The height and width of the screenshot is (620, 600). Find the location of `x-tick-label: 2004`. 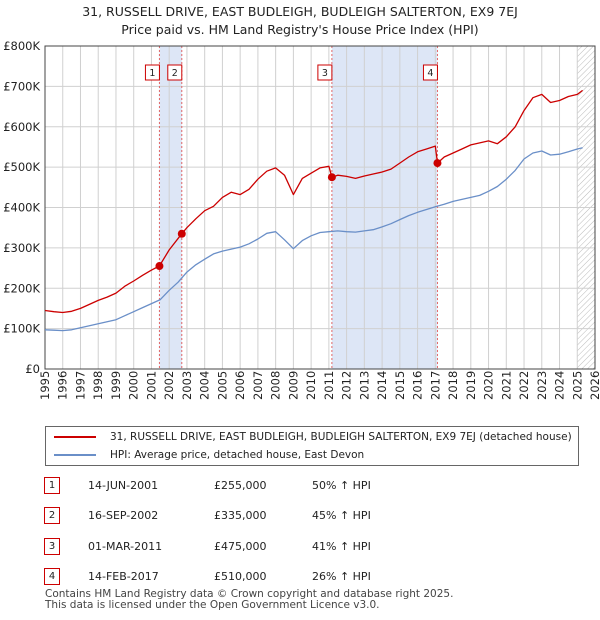

x-tick-label: 2004 is located at coordinates (205, 385).